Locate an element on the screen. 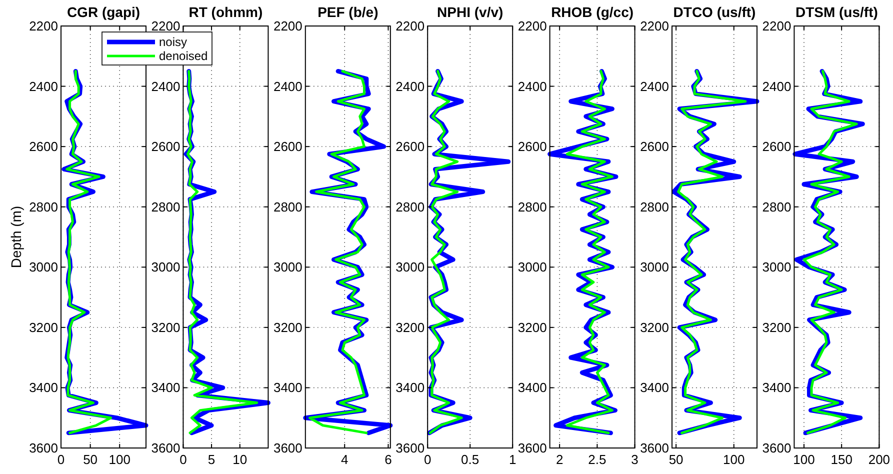  chart-title: CGR (gapi) is located at coordinates (103, 12).